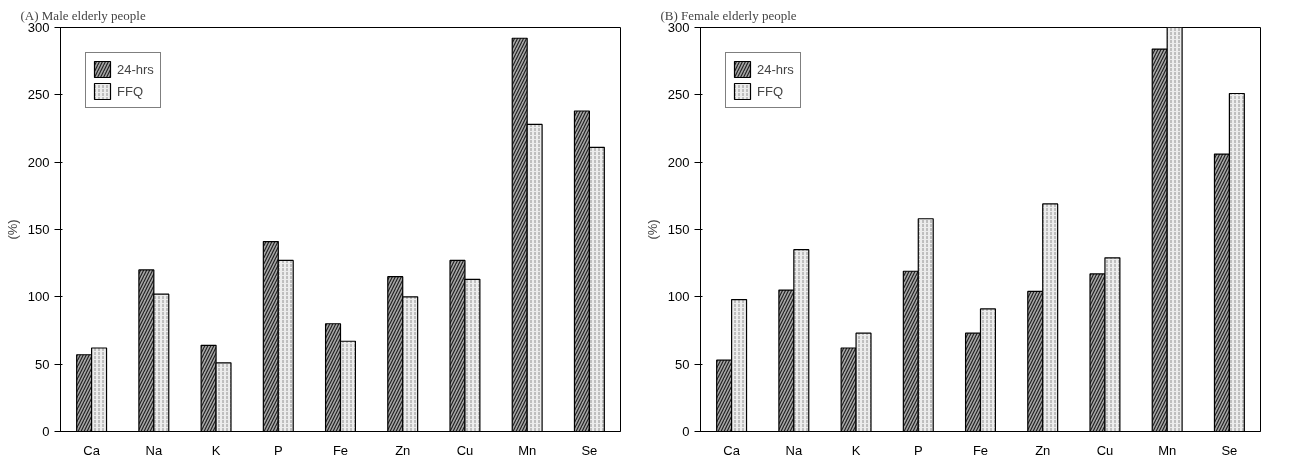  Describe the element at coordinates (83, 15) in the screenshot. I see `chart-title: (A) Male elderly people` at that location.